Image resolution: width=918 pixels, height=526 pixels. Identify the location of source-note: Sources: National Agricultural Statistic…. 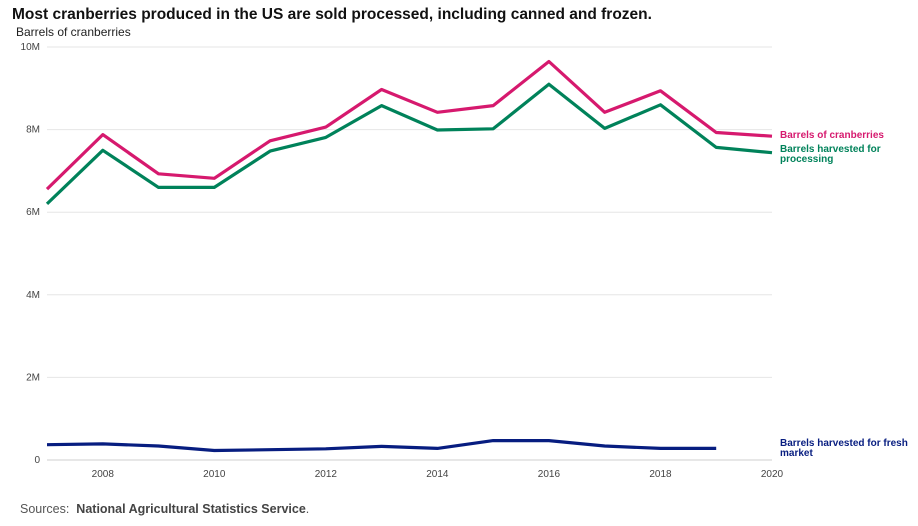
(164, 509).